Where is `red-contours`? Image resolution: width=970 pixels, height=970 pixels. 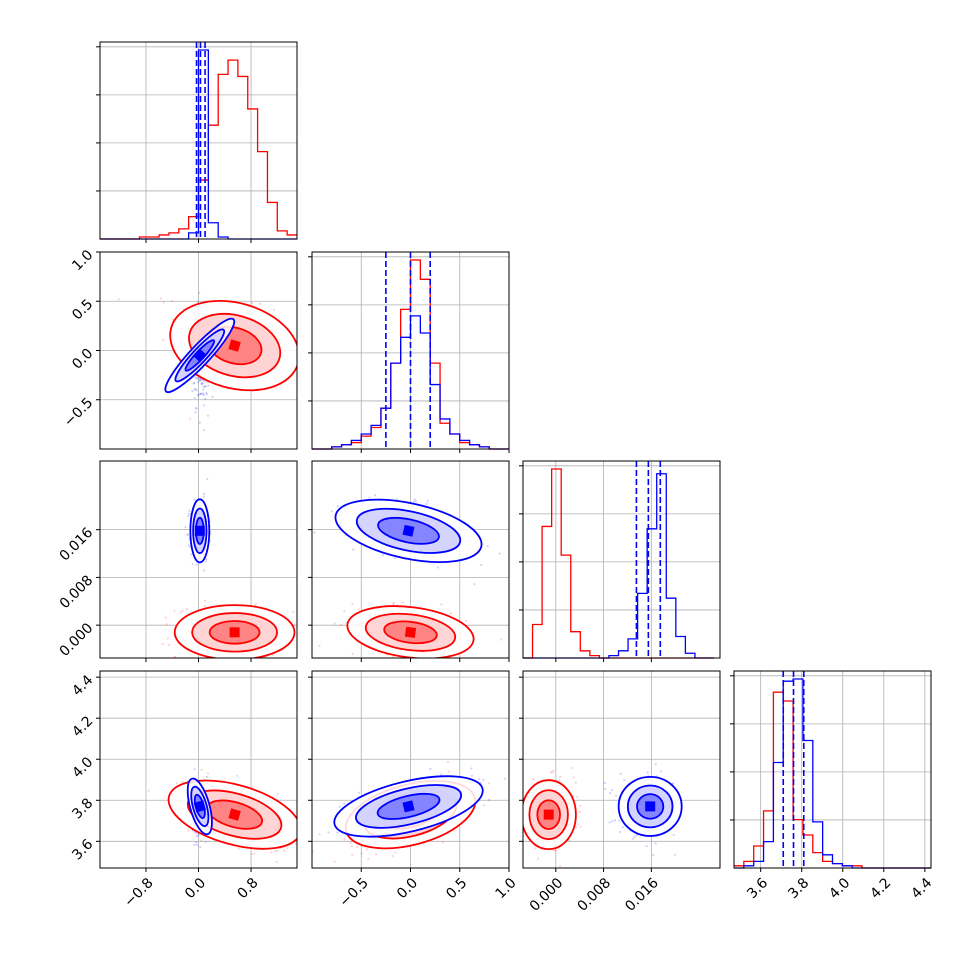
red-contours is located at coordinates (234, 631).